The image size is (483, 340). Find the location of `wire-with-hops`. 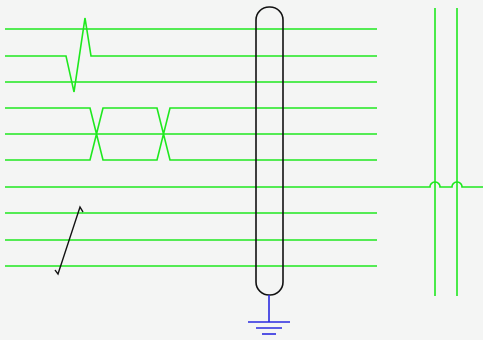

wire-with-hops is located at coordinates (244, 184).